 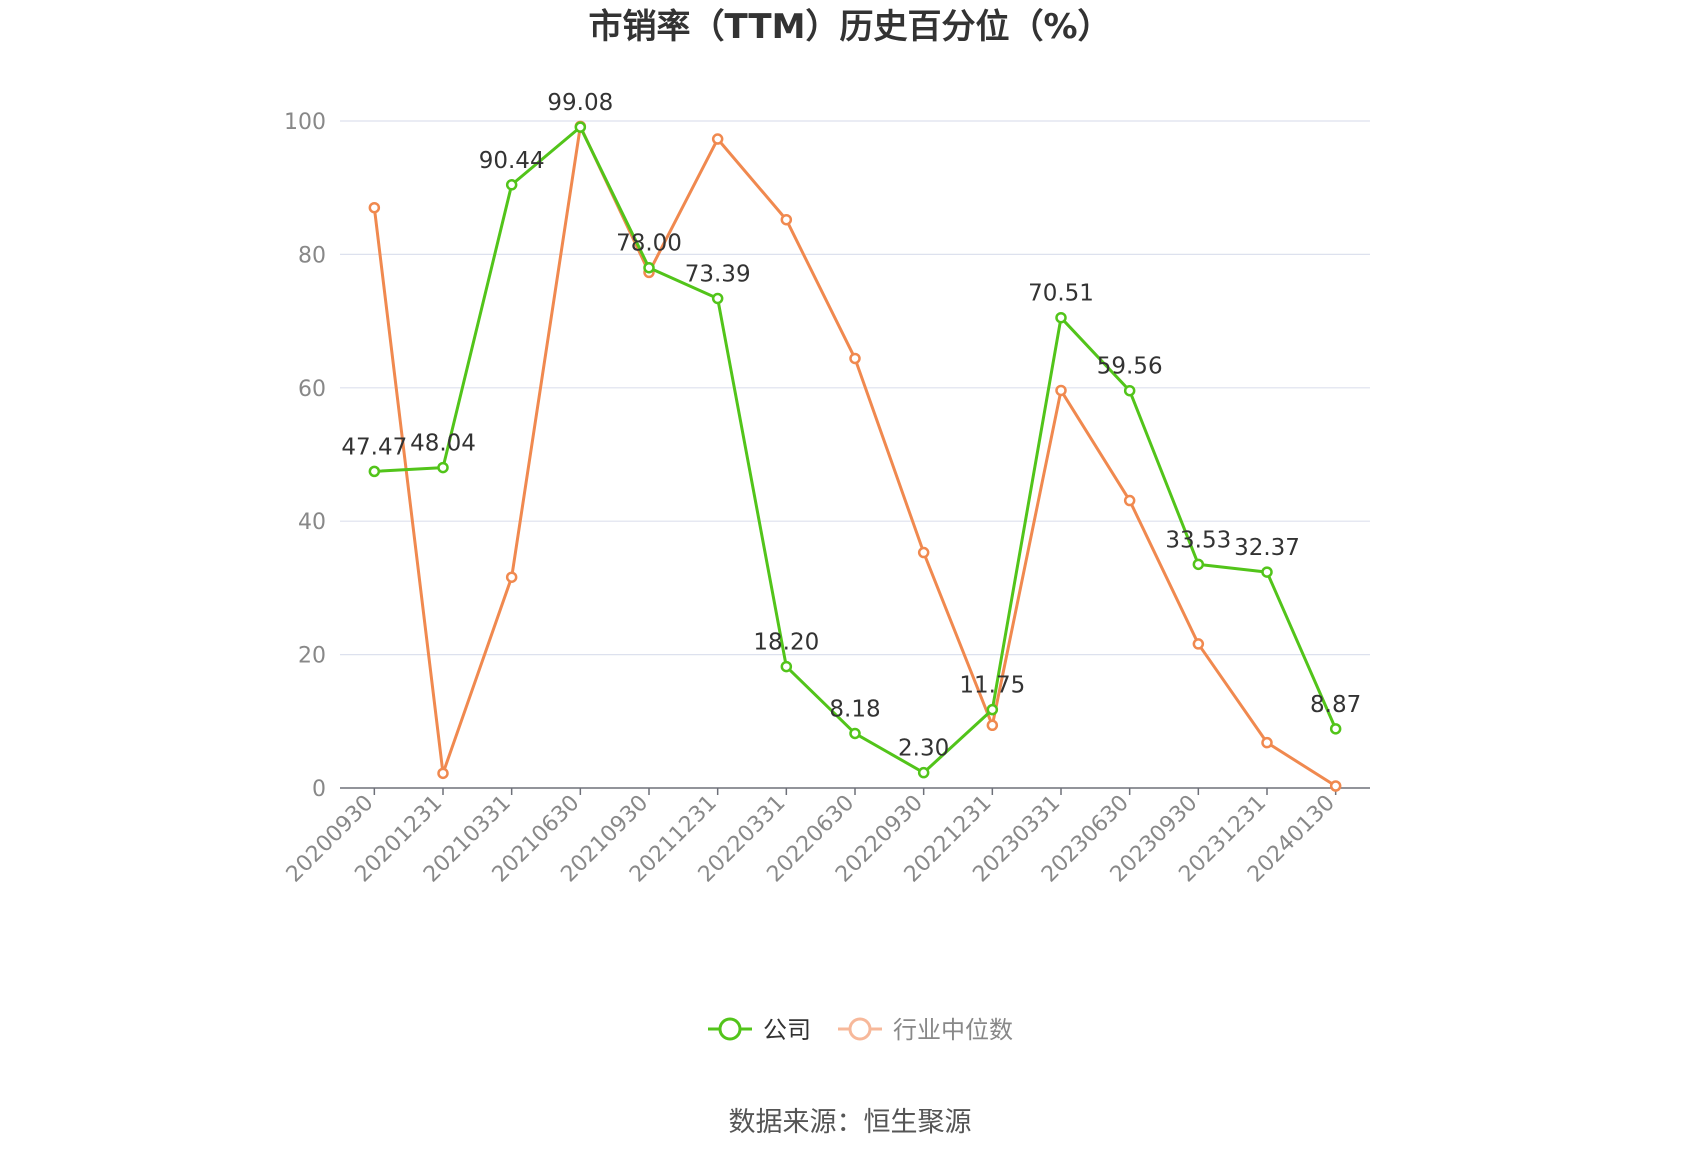 What do you see at coordinates (786, 643) in the screenshot?
I see `data-label: 18.20` at bounding box center [786, 643].